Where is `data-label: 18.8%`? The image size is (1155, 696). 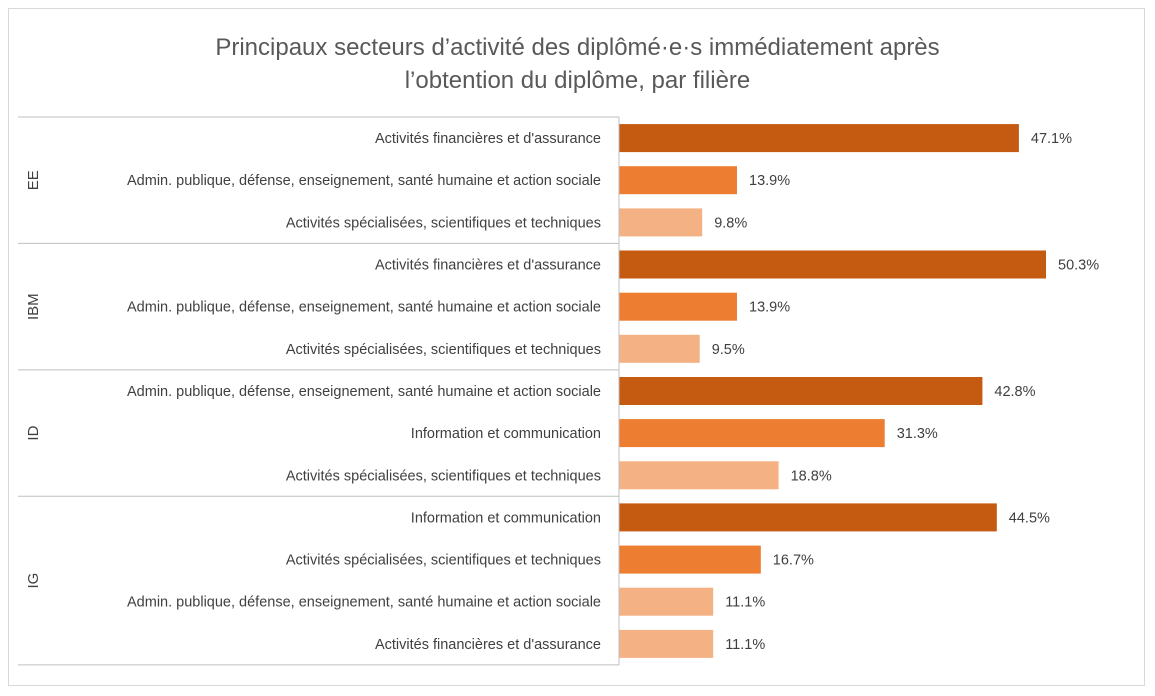
data-label: 18.8% is located at coordinates (811, 476).